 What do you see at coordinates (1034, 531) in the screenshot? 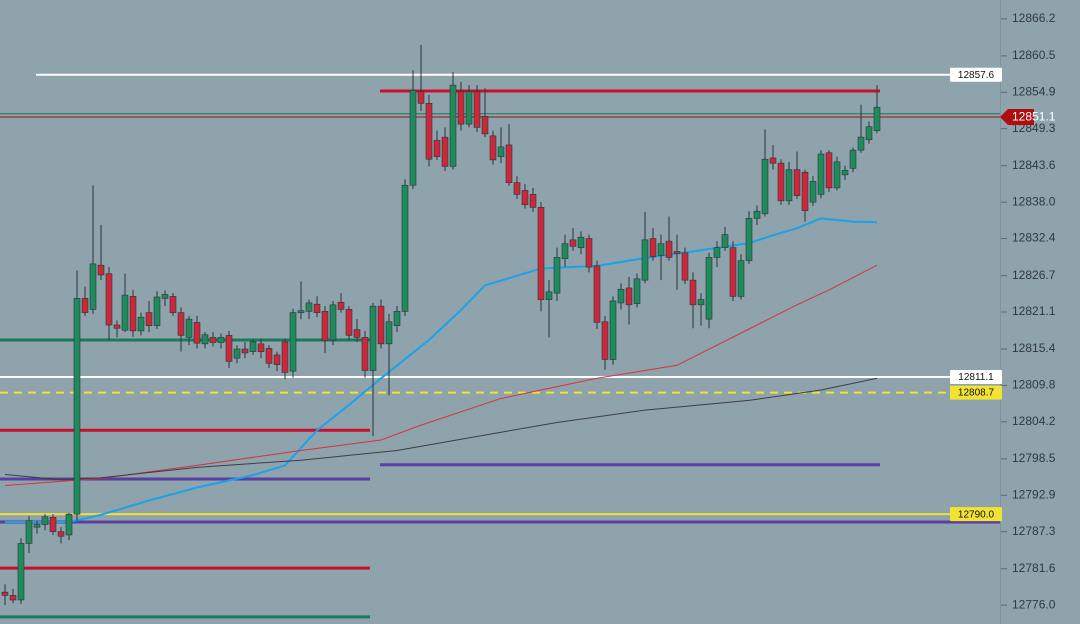
I see `y-tick-label: 12787.3` at bounding box center [1034, 531].